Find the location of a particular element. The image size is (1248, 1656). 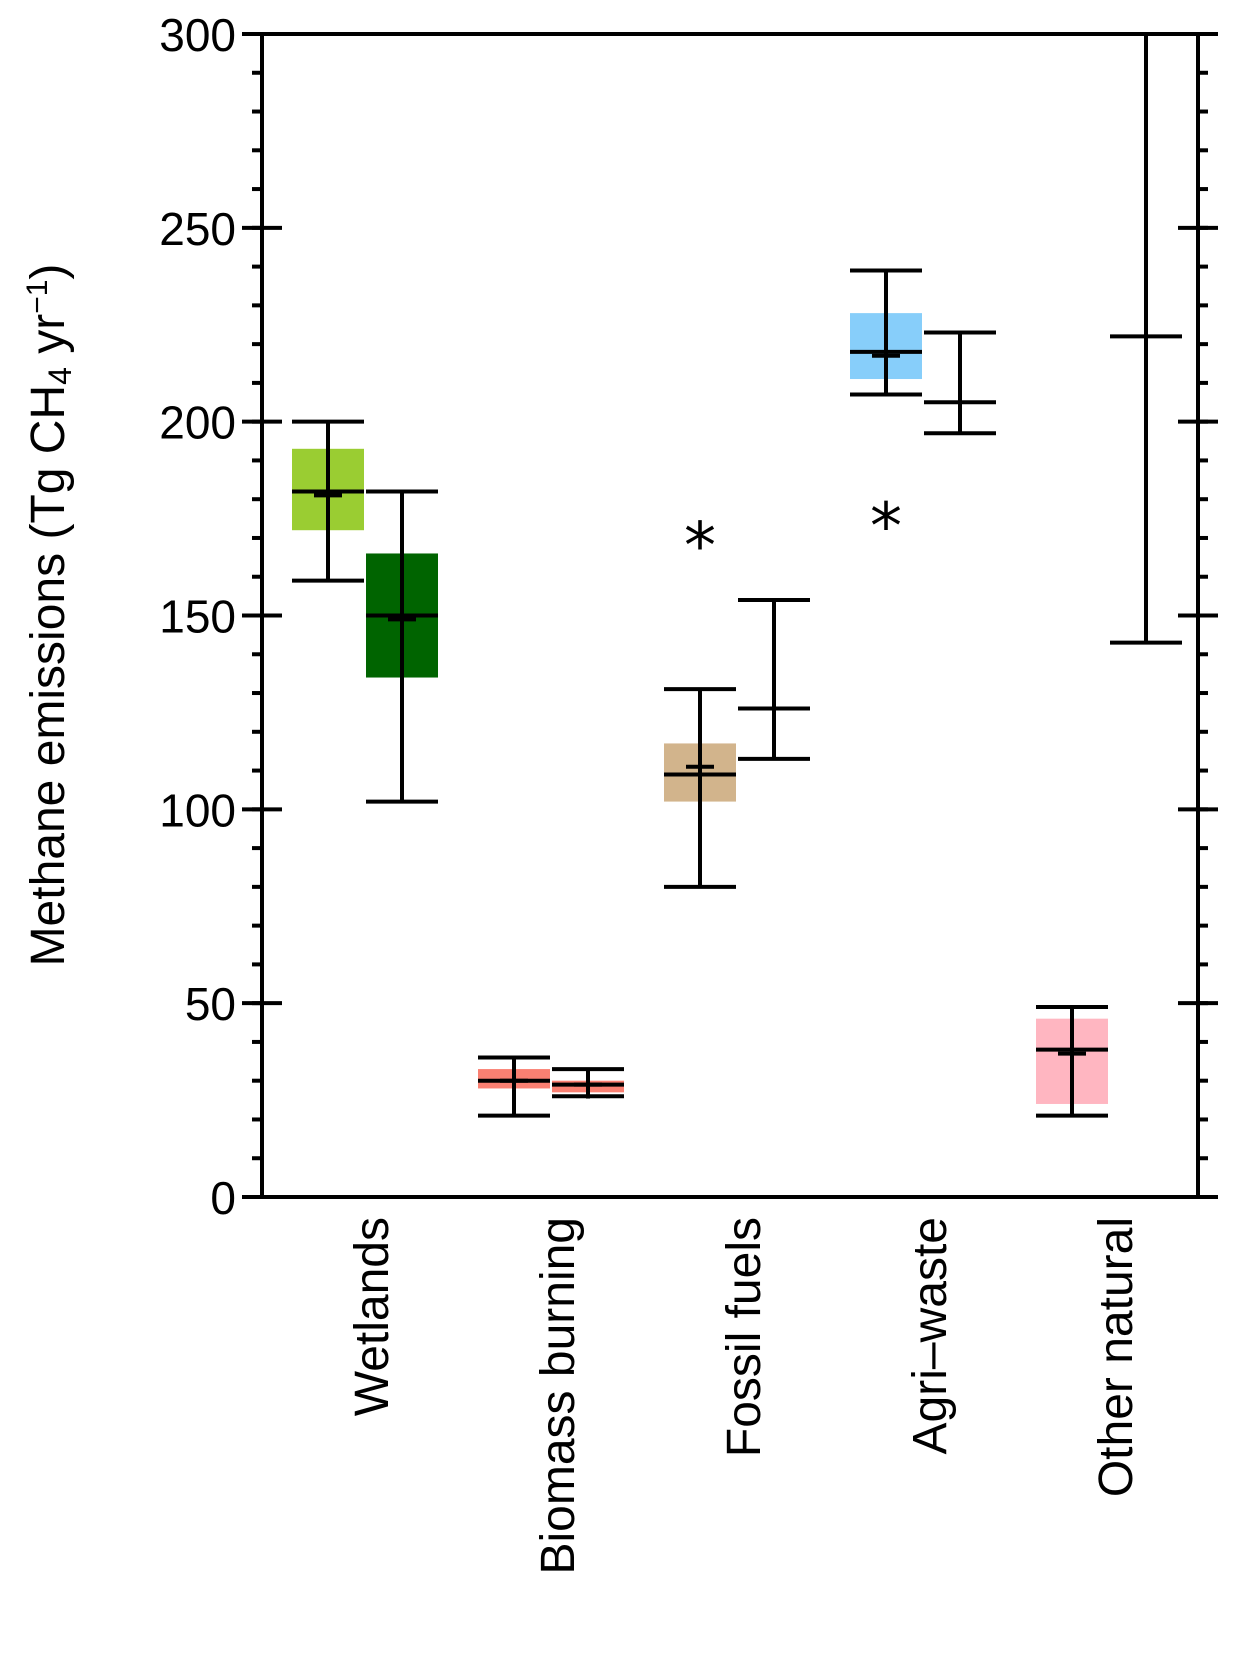

y-tick-label: 100 is located at coordinates (197, 810).